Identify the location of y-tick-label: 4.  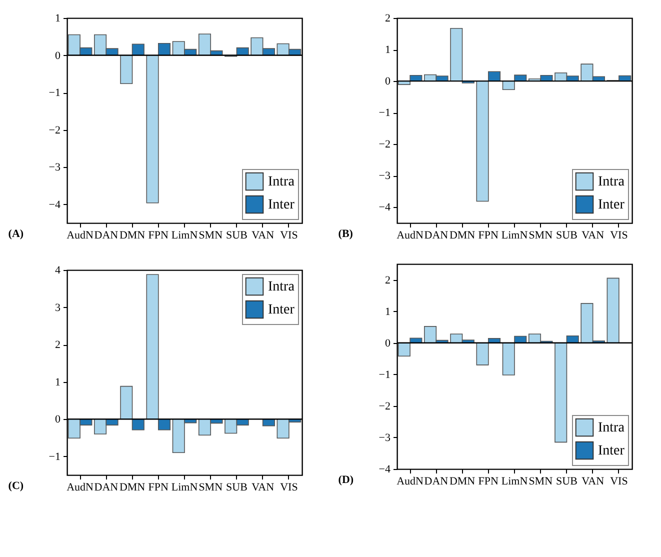
(58, 270).